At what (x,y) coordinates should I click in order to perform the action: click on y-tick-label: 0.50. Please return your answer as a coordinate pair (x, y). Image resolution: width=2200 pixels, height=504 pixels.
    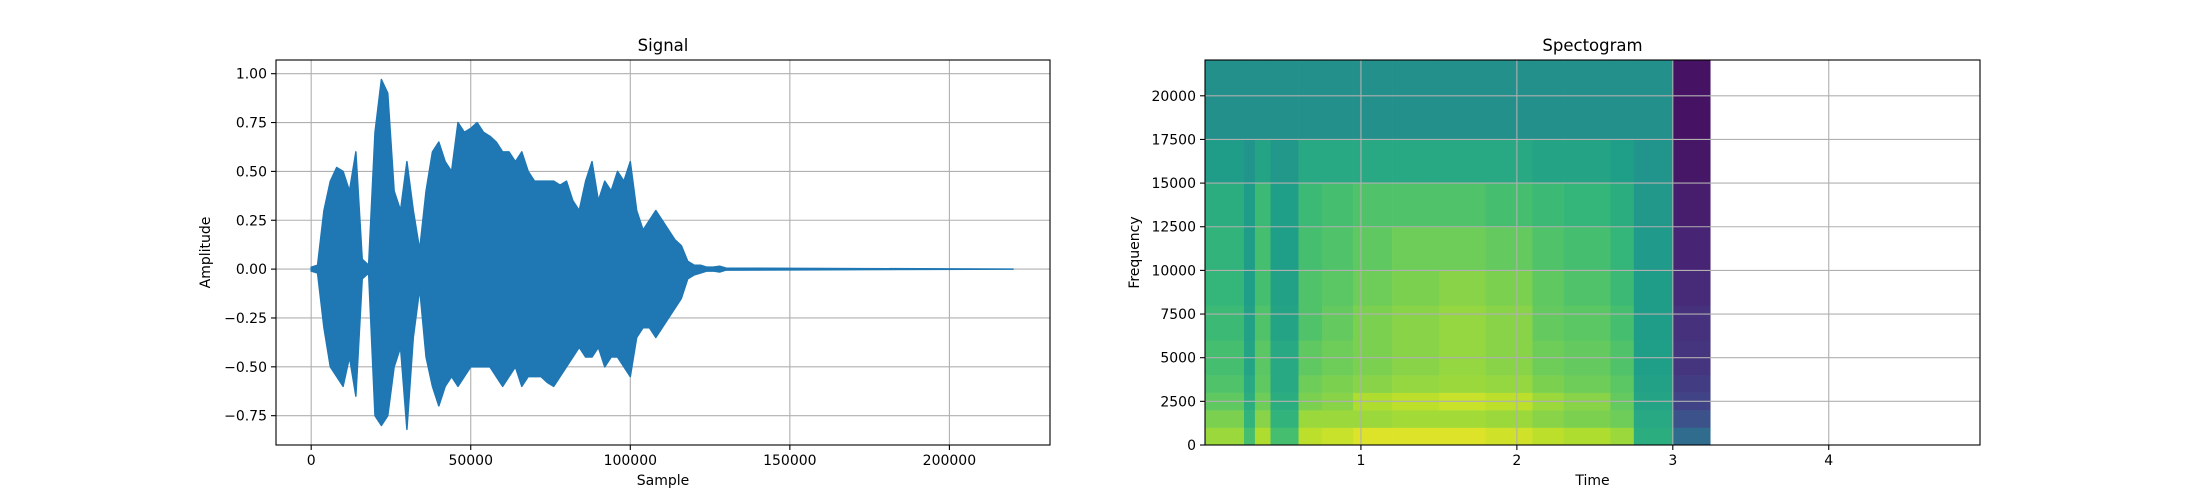
    Looking at the image, I should click on (251, 172).